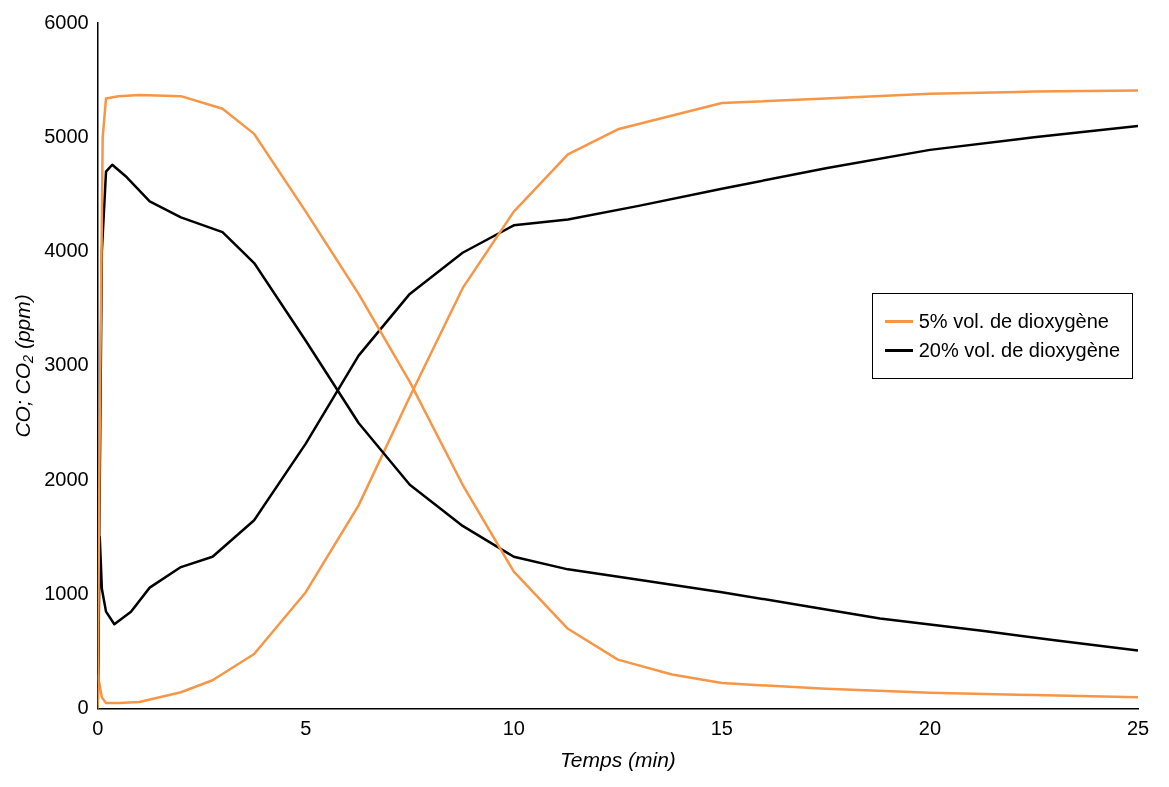 This screenshot has width=1169, height=787. Describe the element at coordinates (23, 366) in the screenshot. I see `y-axis-title: CO; CO₂ (ppm)` at that location.